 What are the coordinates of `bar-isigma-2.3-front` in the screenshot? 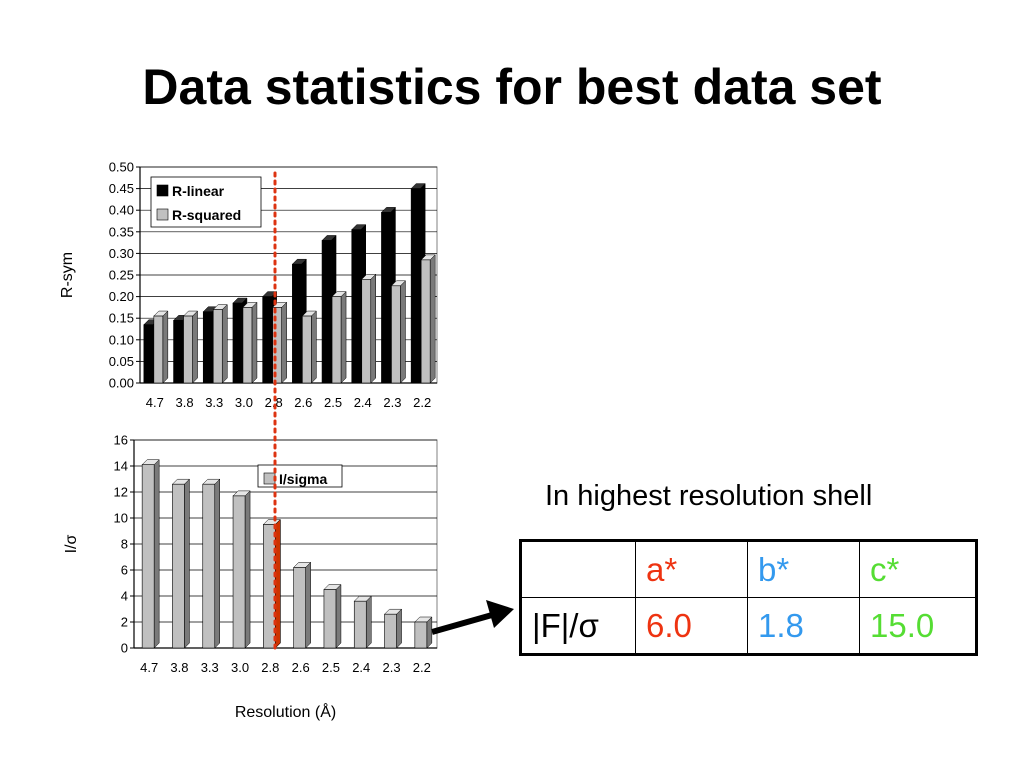 It's located at (390, 631).